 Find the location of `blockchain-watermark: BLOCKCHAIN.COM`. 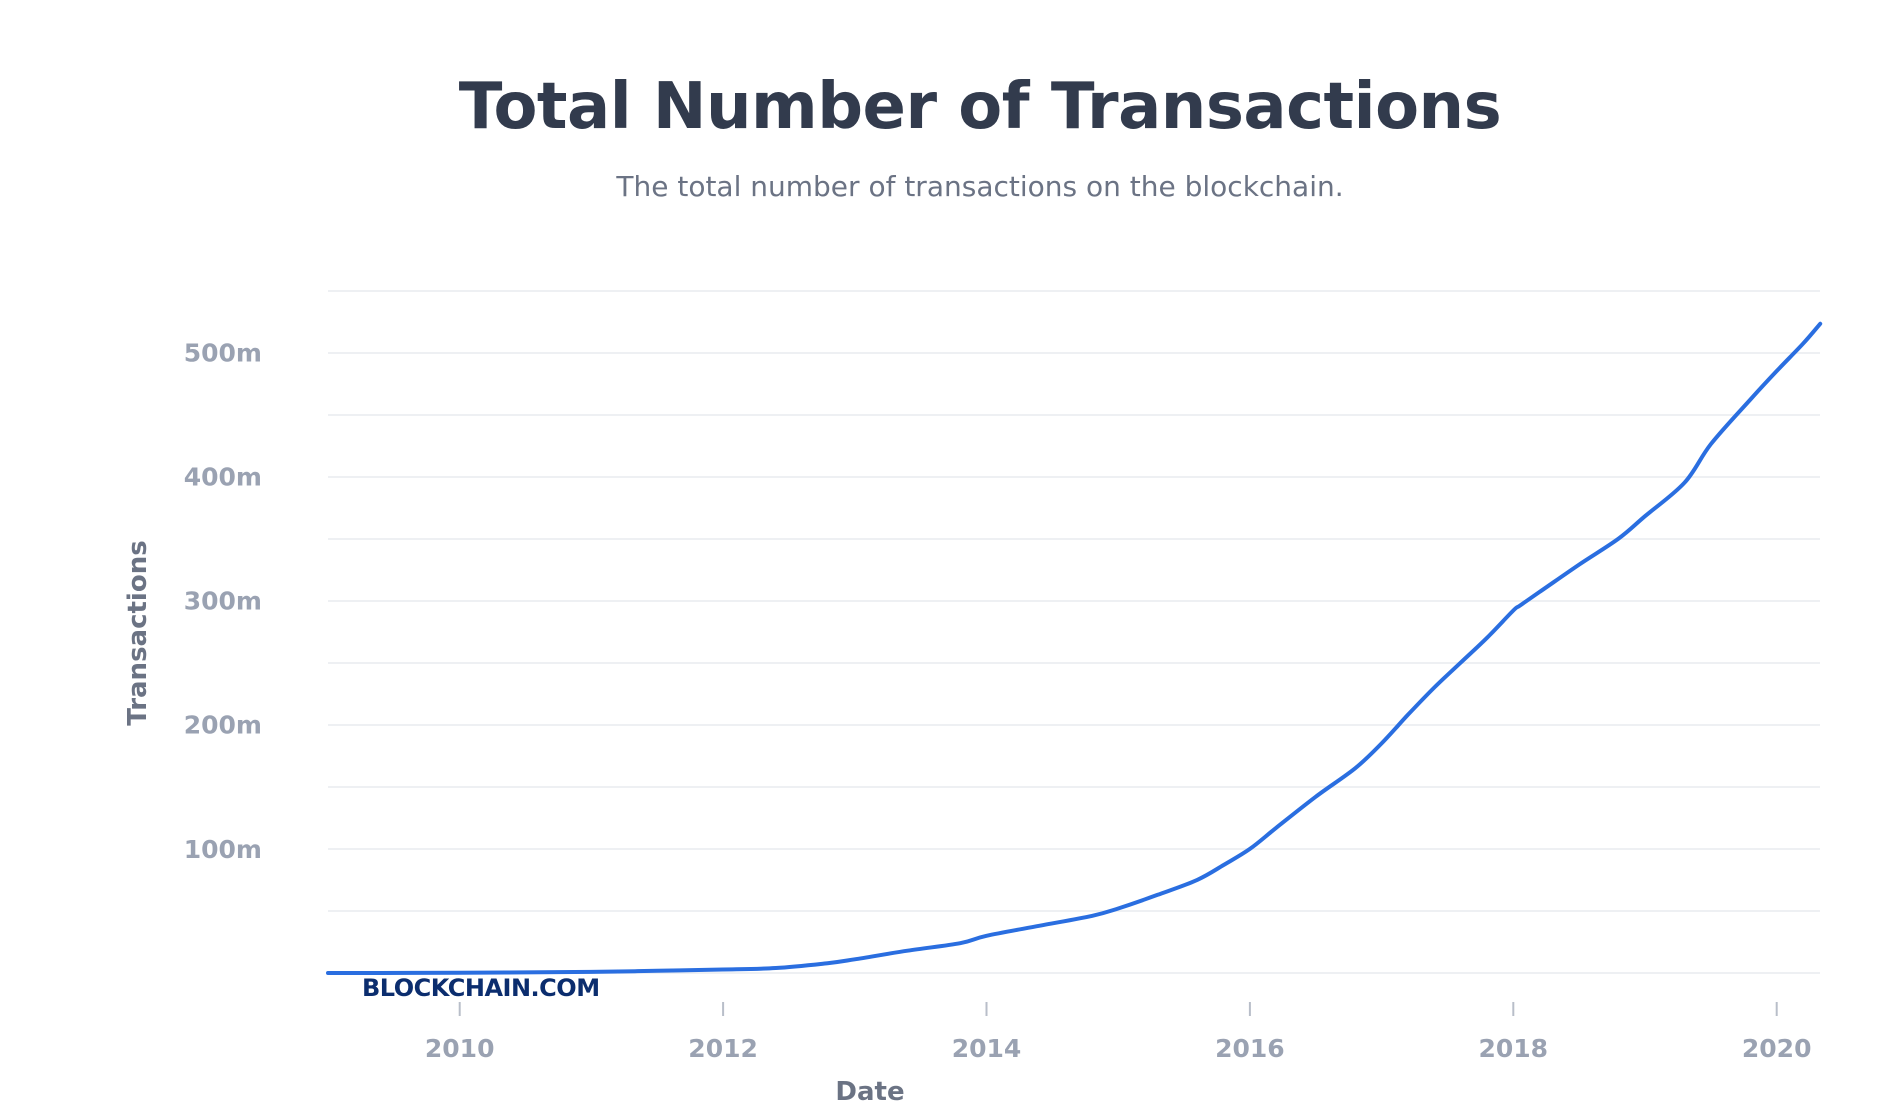

blockchain-watermark: BLOCKCHAIN.COM is located at coordinates (481, 988).